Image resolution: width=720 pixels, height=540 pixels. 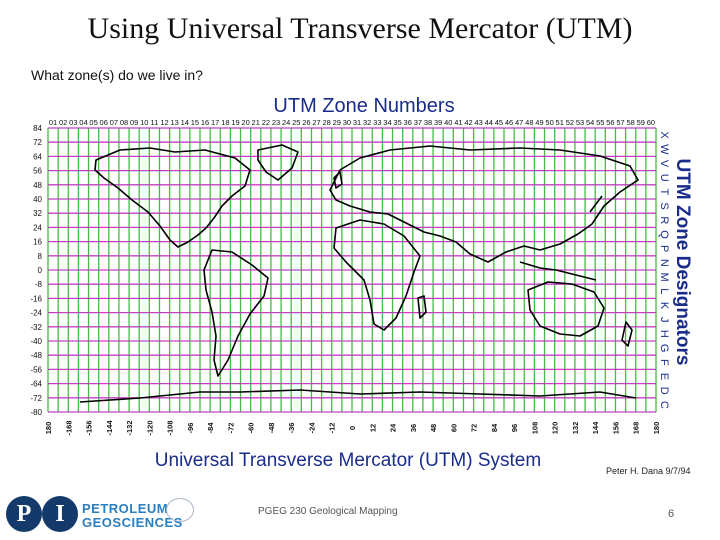 I want to click on longitude-label: 0, so click(x=352, y=428).